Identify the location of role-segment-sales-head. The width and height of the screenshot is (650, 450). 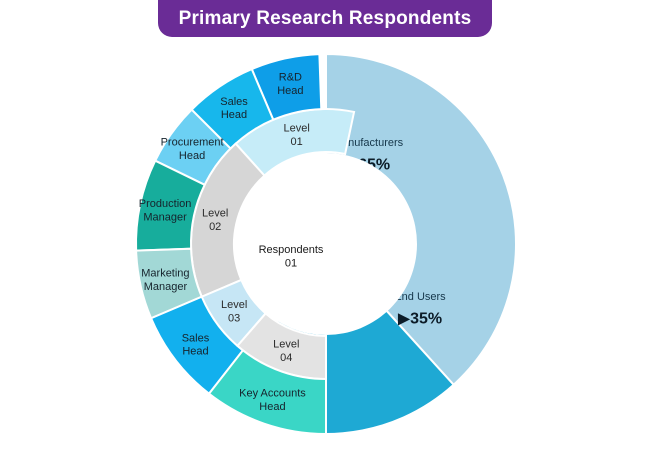
(197, 345).